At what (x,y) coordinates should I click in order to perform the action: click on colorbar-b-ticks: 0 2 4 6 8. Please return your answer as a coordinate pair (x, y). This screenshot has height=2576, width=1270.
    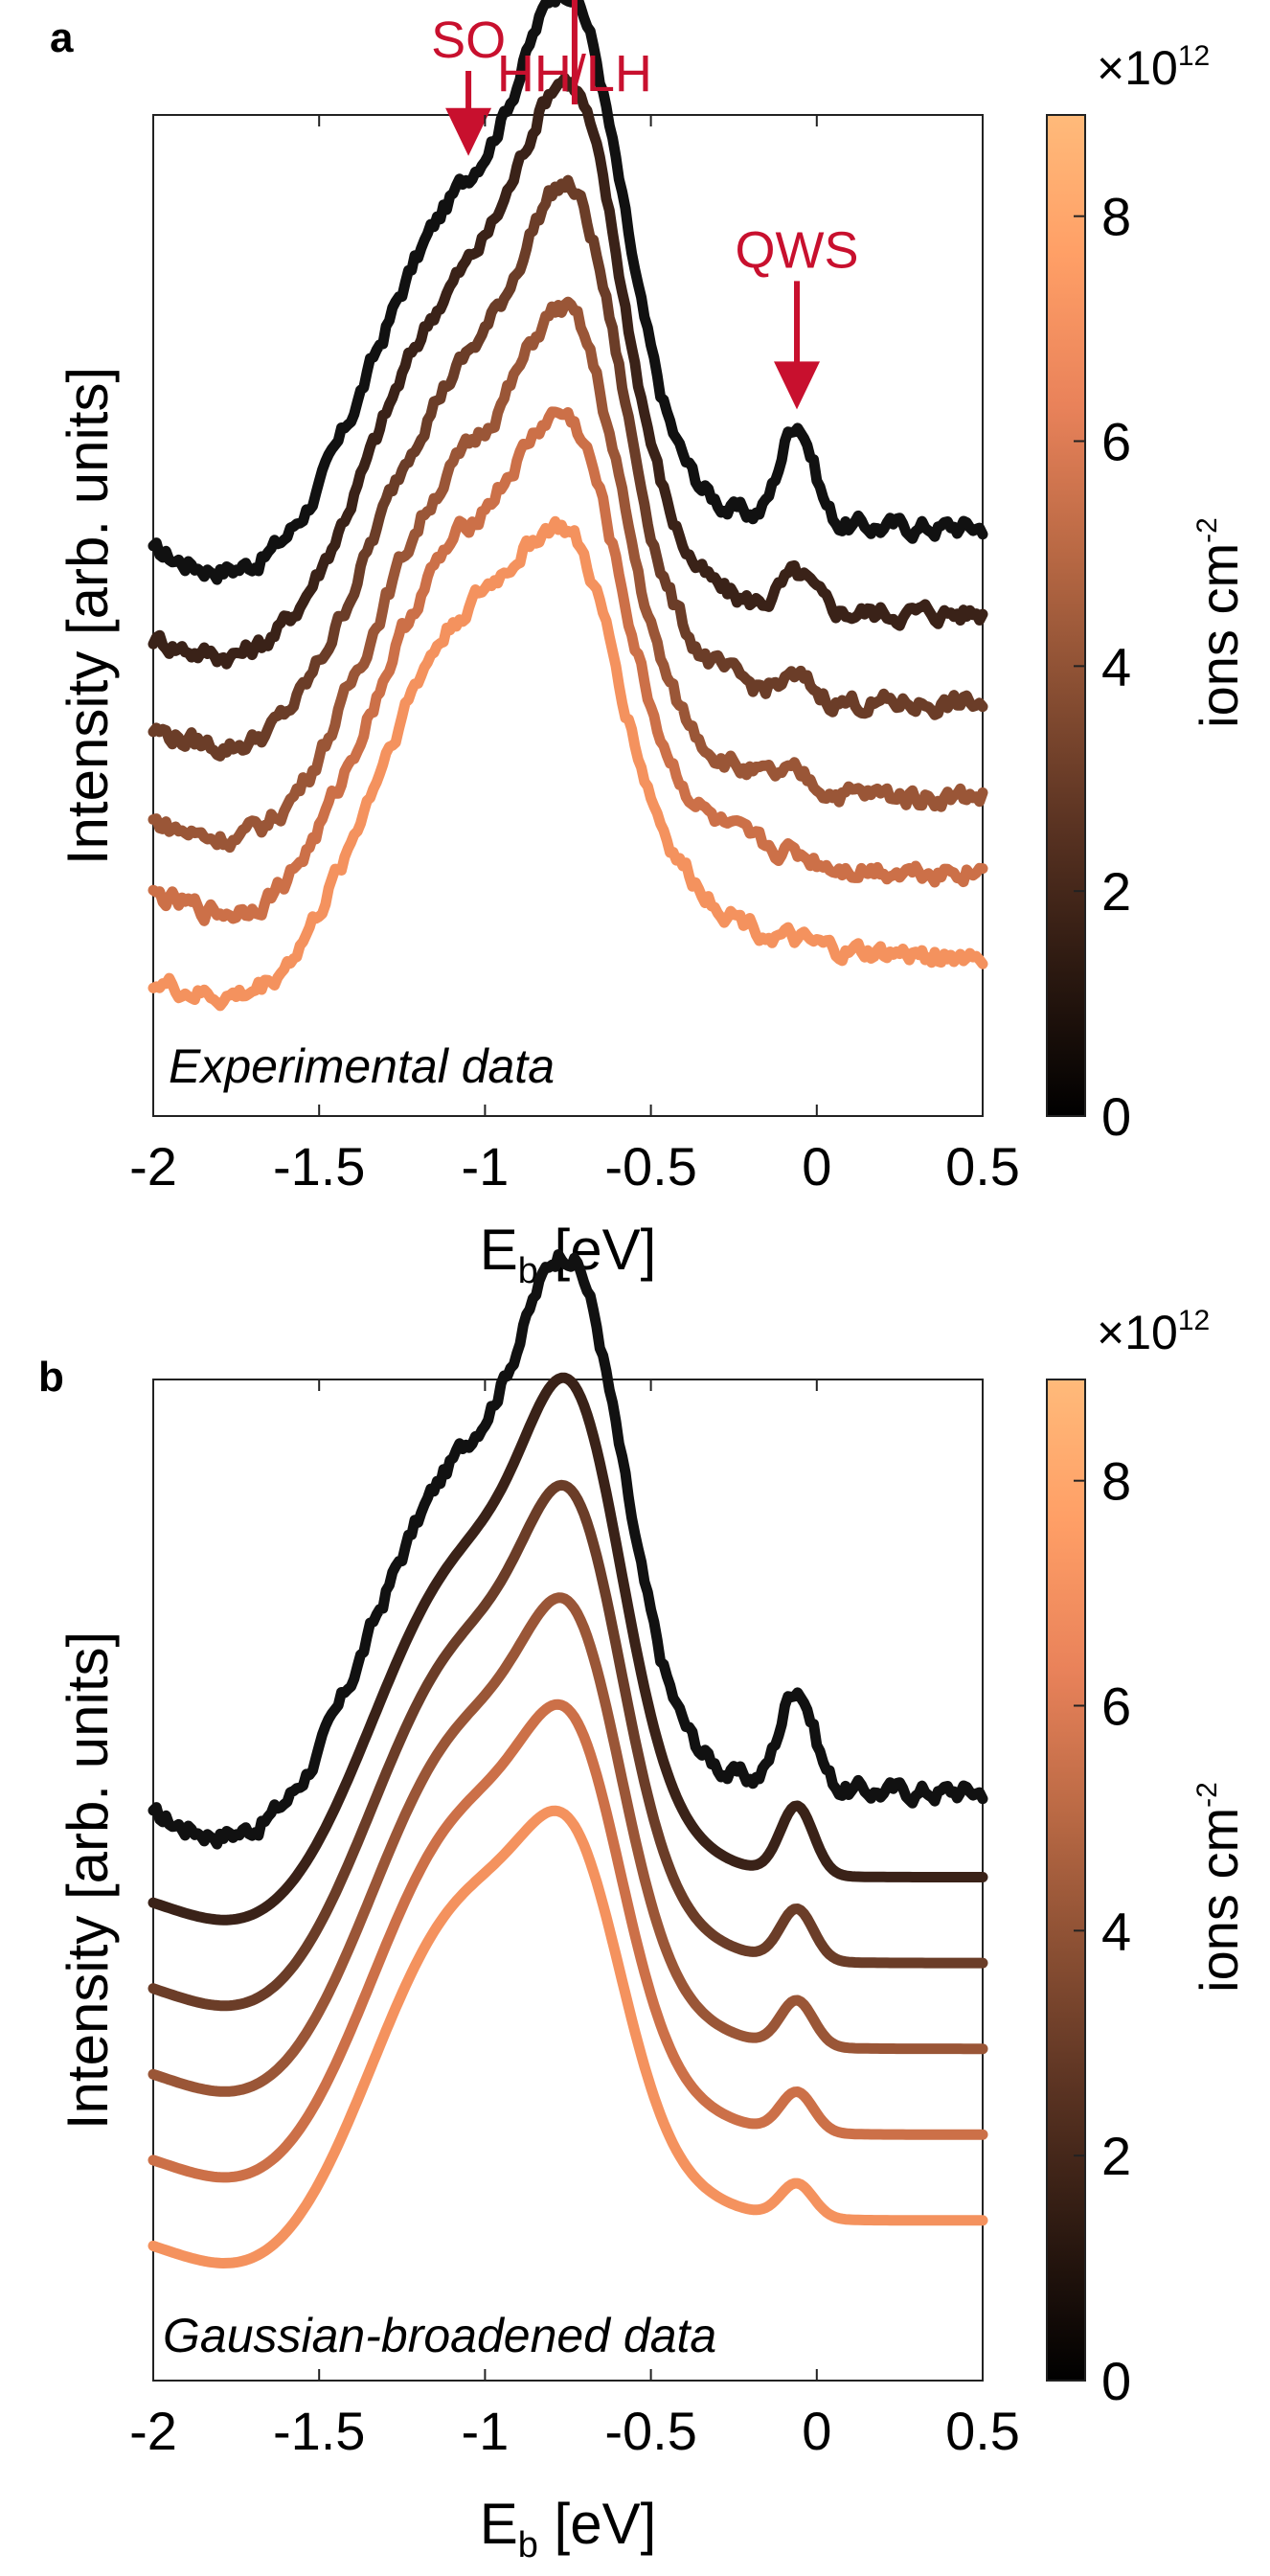
    Looking at the image, I should click on (1103, 1931).